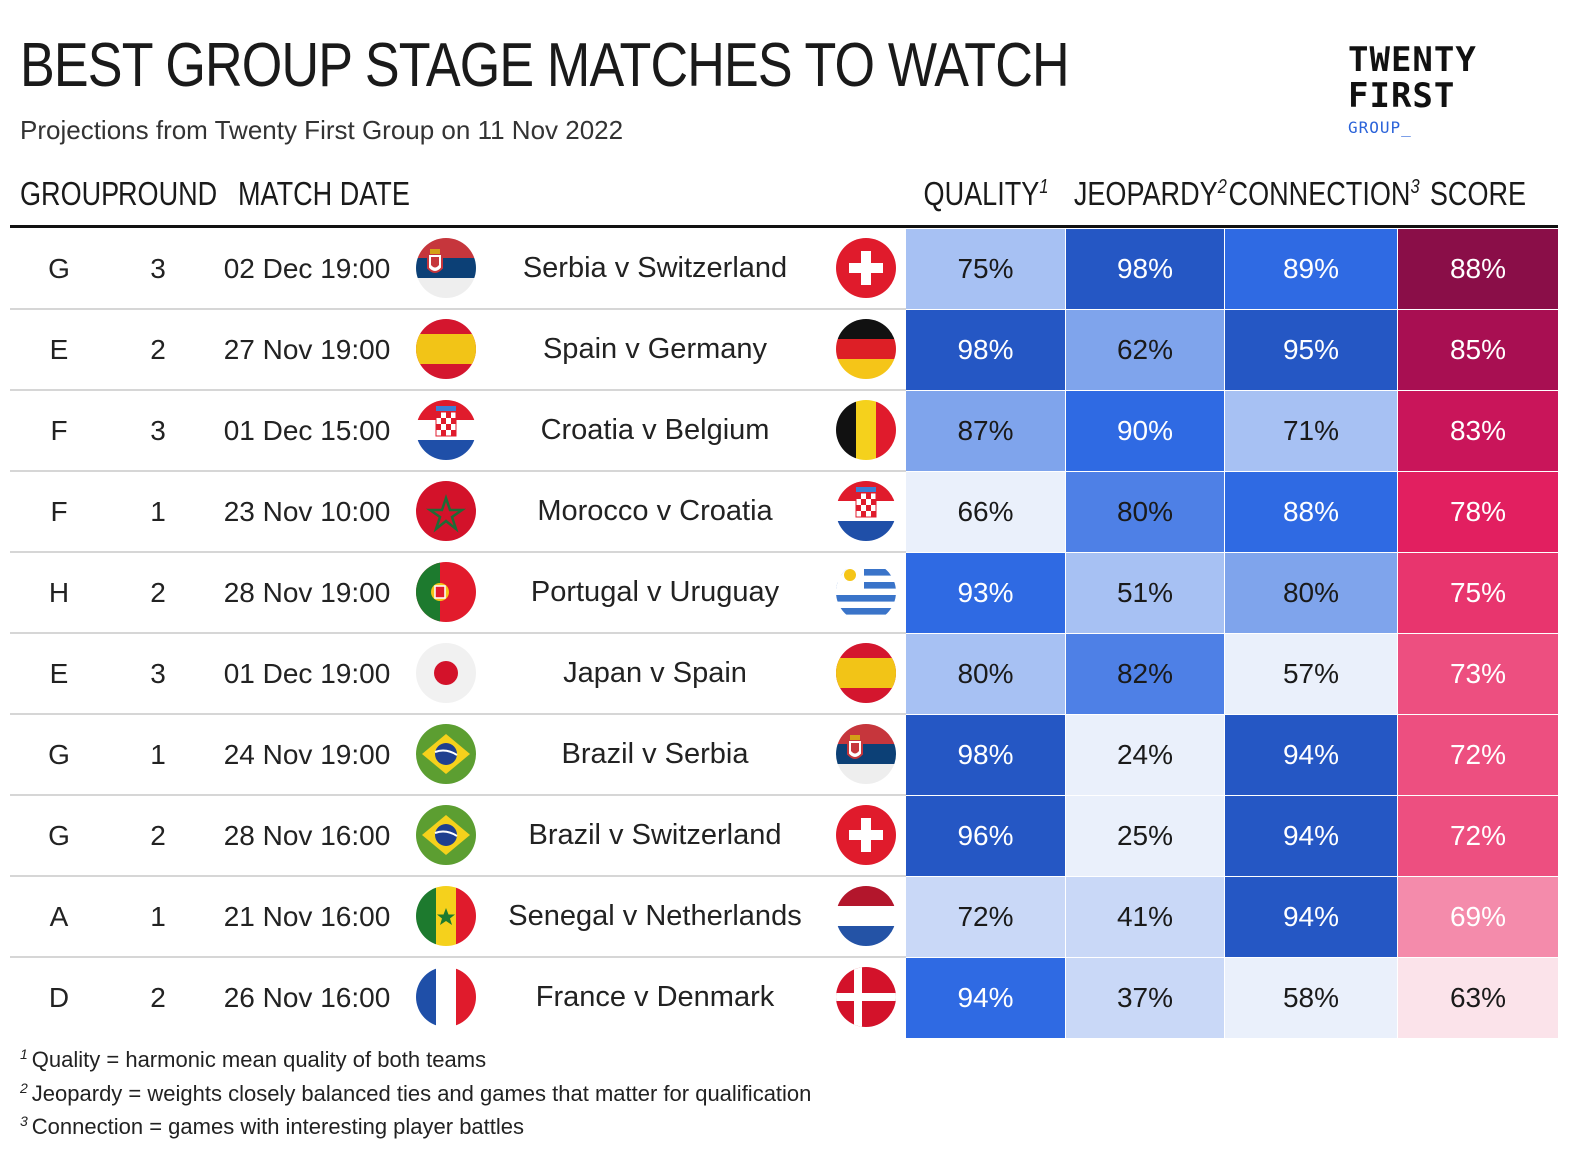 This screenshot has width=1570, height=1150. I want to click on cell-score: 69%, so click(1478, 917).